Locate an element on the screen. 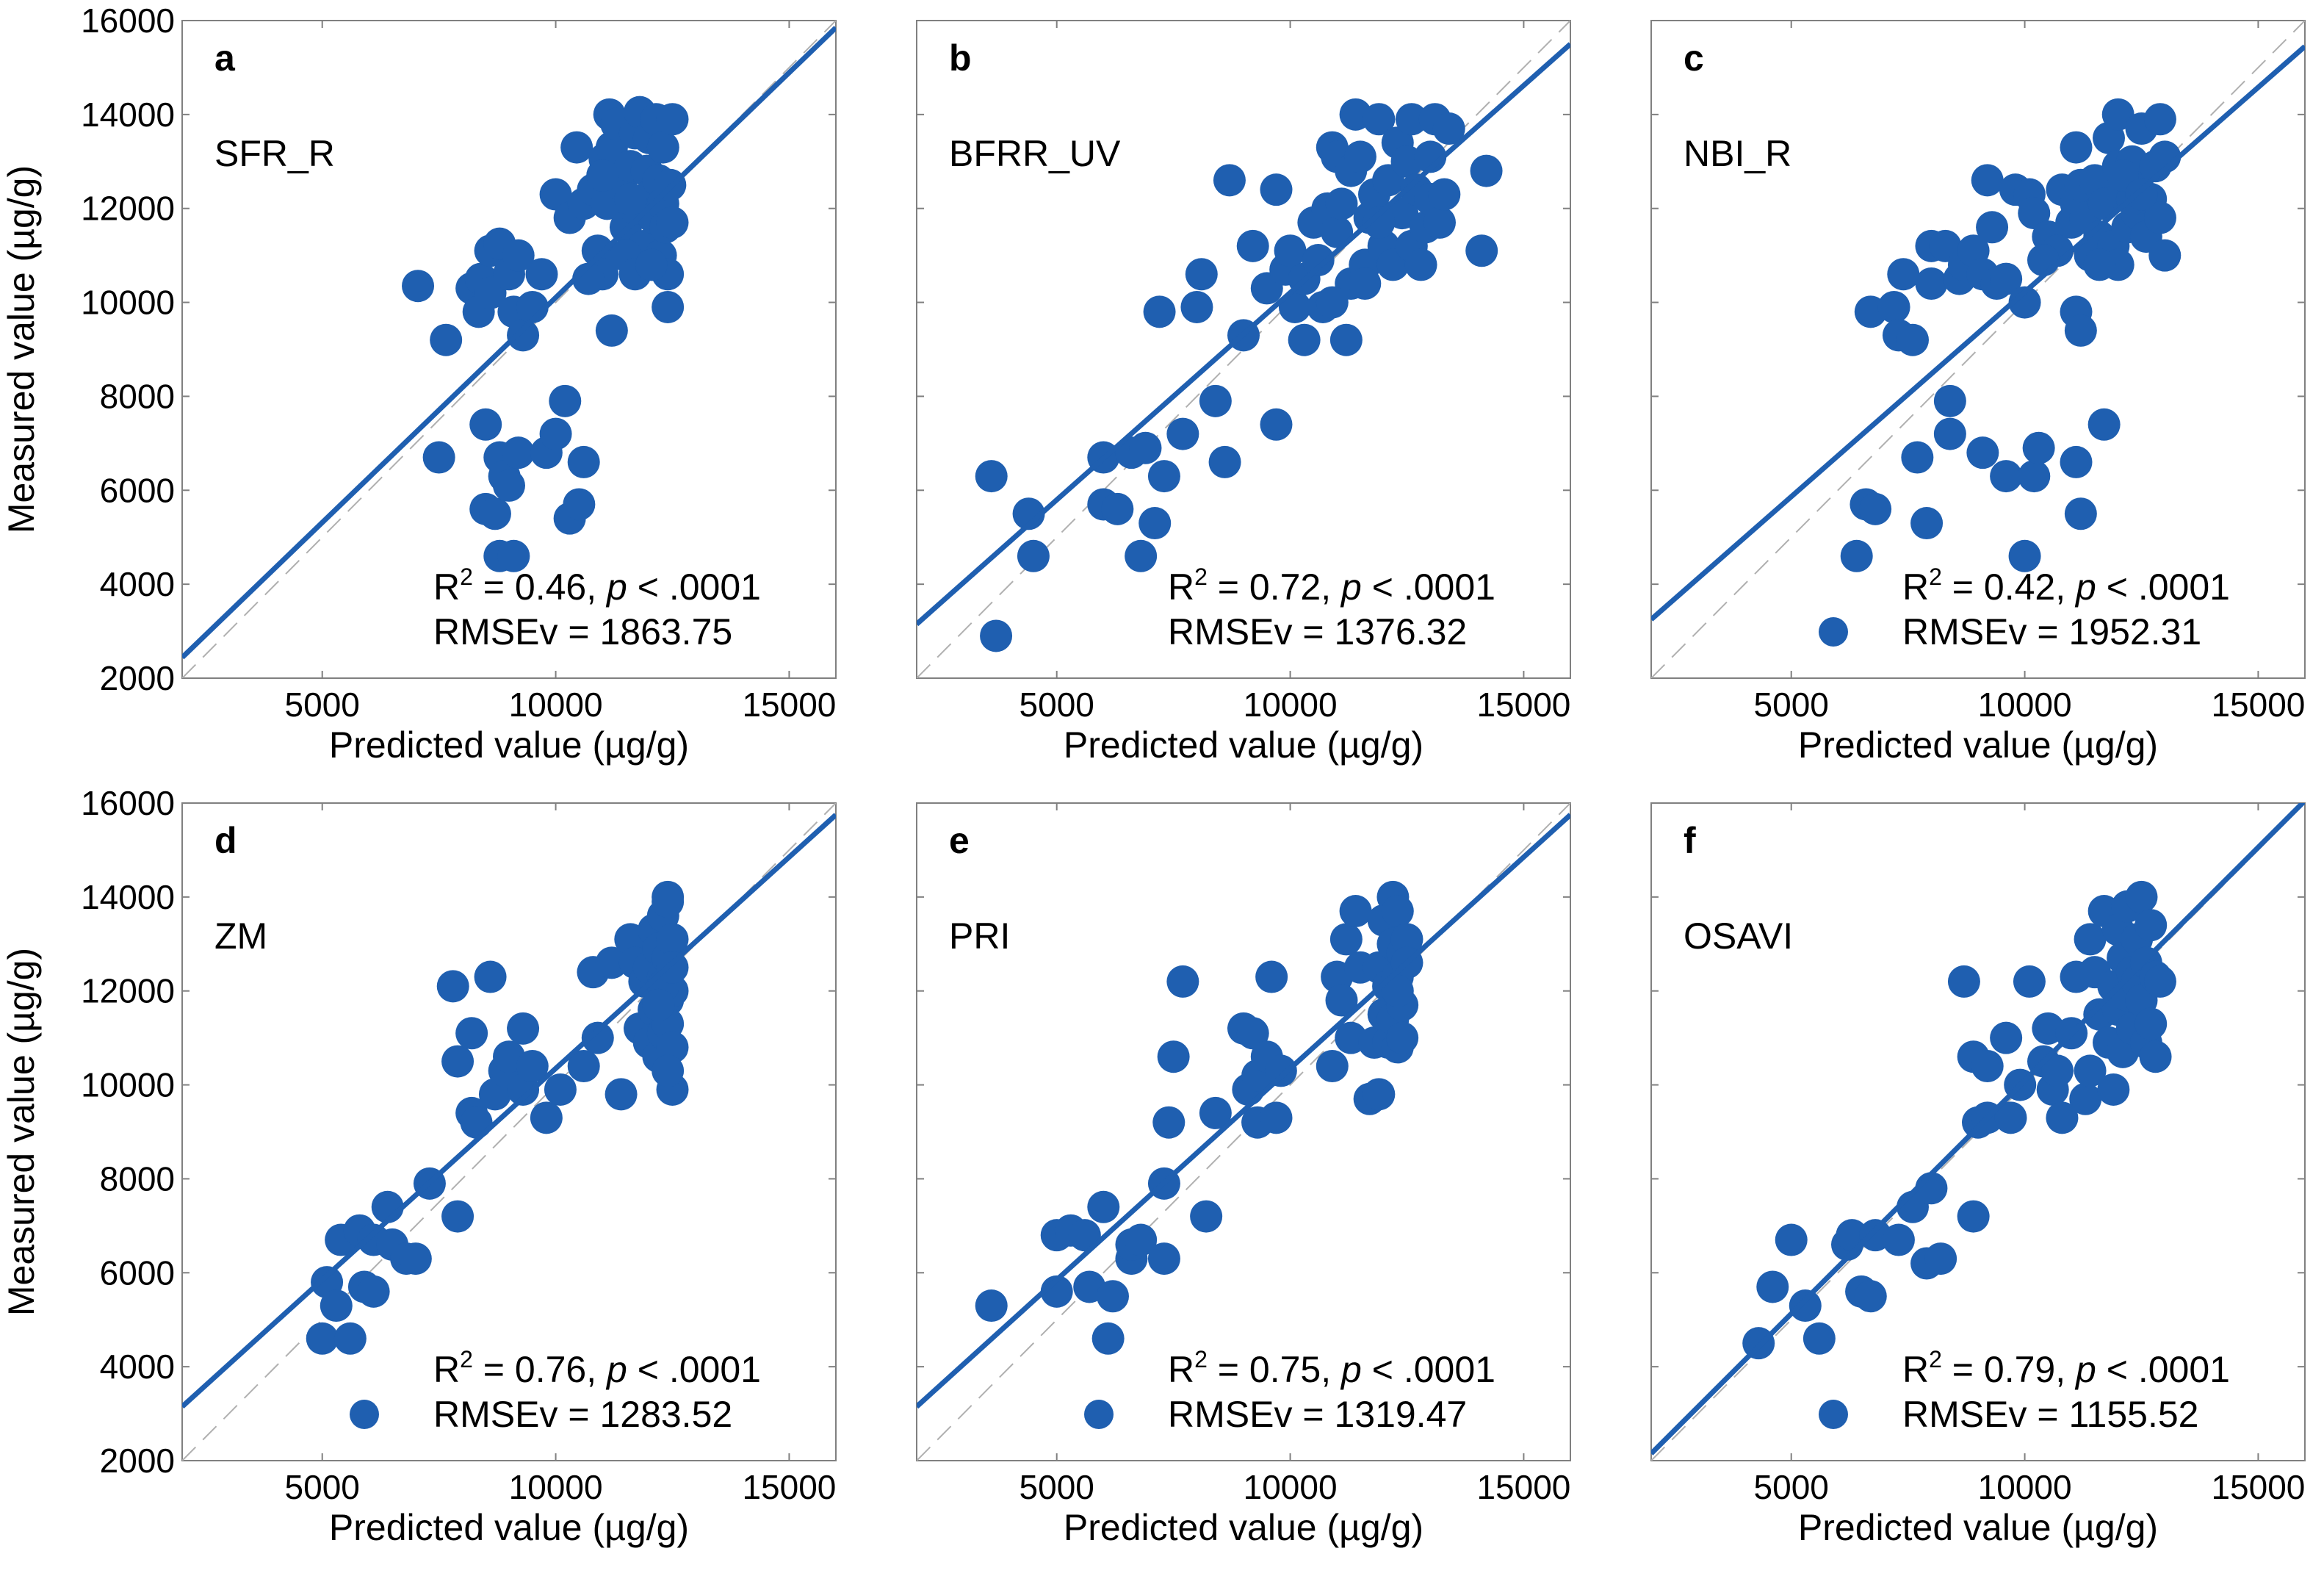 Image resolution: width=2324 pixels, height=1576 pixels. panel-name: PRI is located at coordinates (979, 936).